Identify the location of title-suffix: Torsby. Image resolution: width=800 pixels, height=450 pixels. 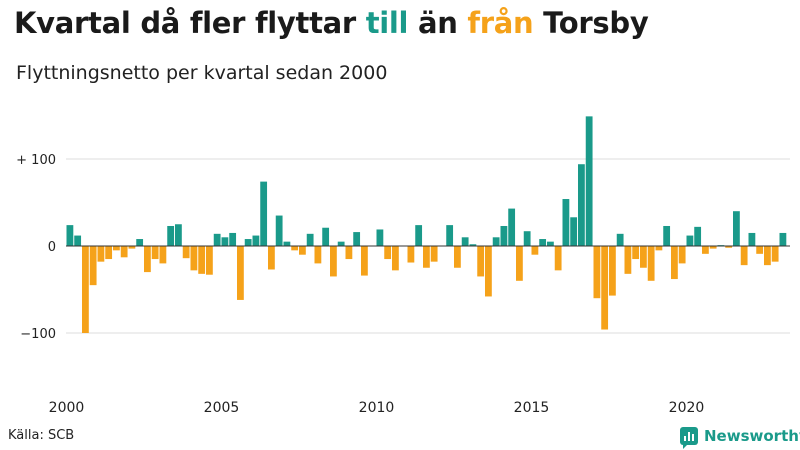
(591, 23).